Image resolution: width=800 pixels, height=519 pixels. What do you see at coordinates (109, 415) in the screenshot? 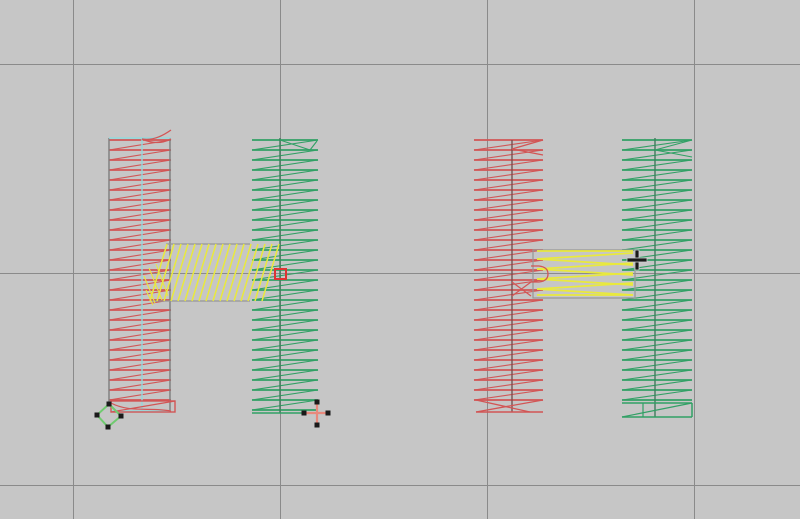
I see `start-point-marker` at bounding box center [109, 415].